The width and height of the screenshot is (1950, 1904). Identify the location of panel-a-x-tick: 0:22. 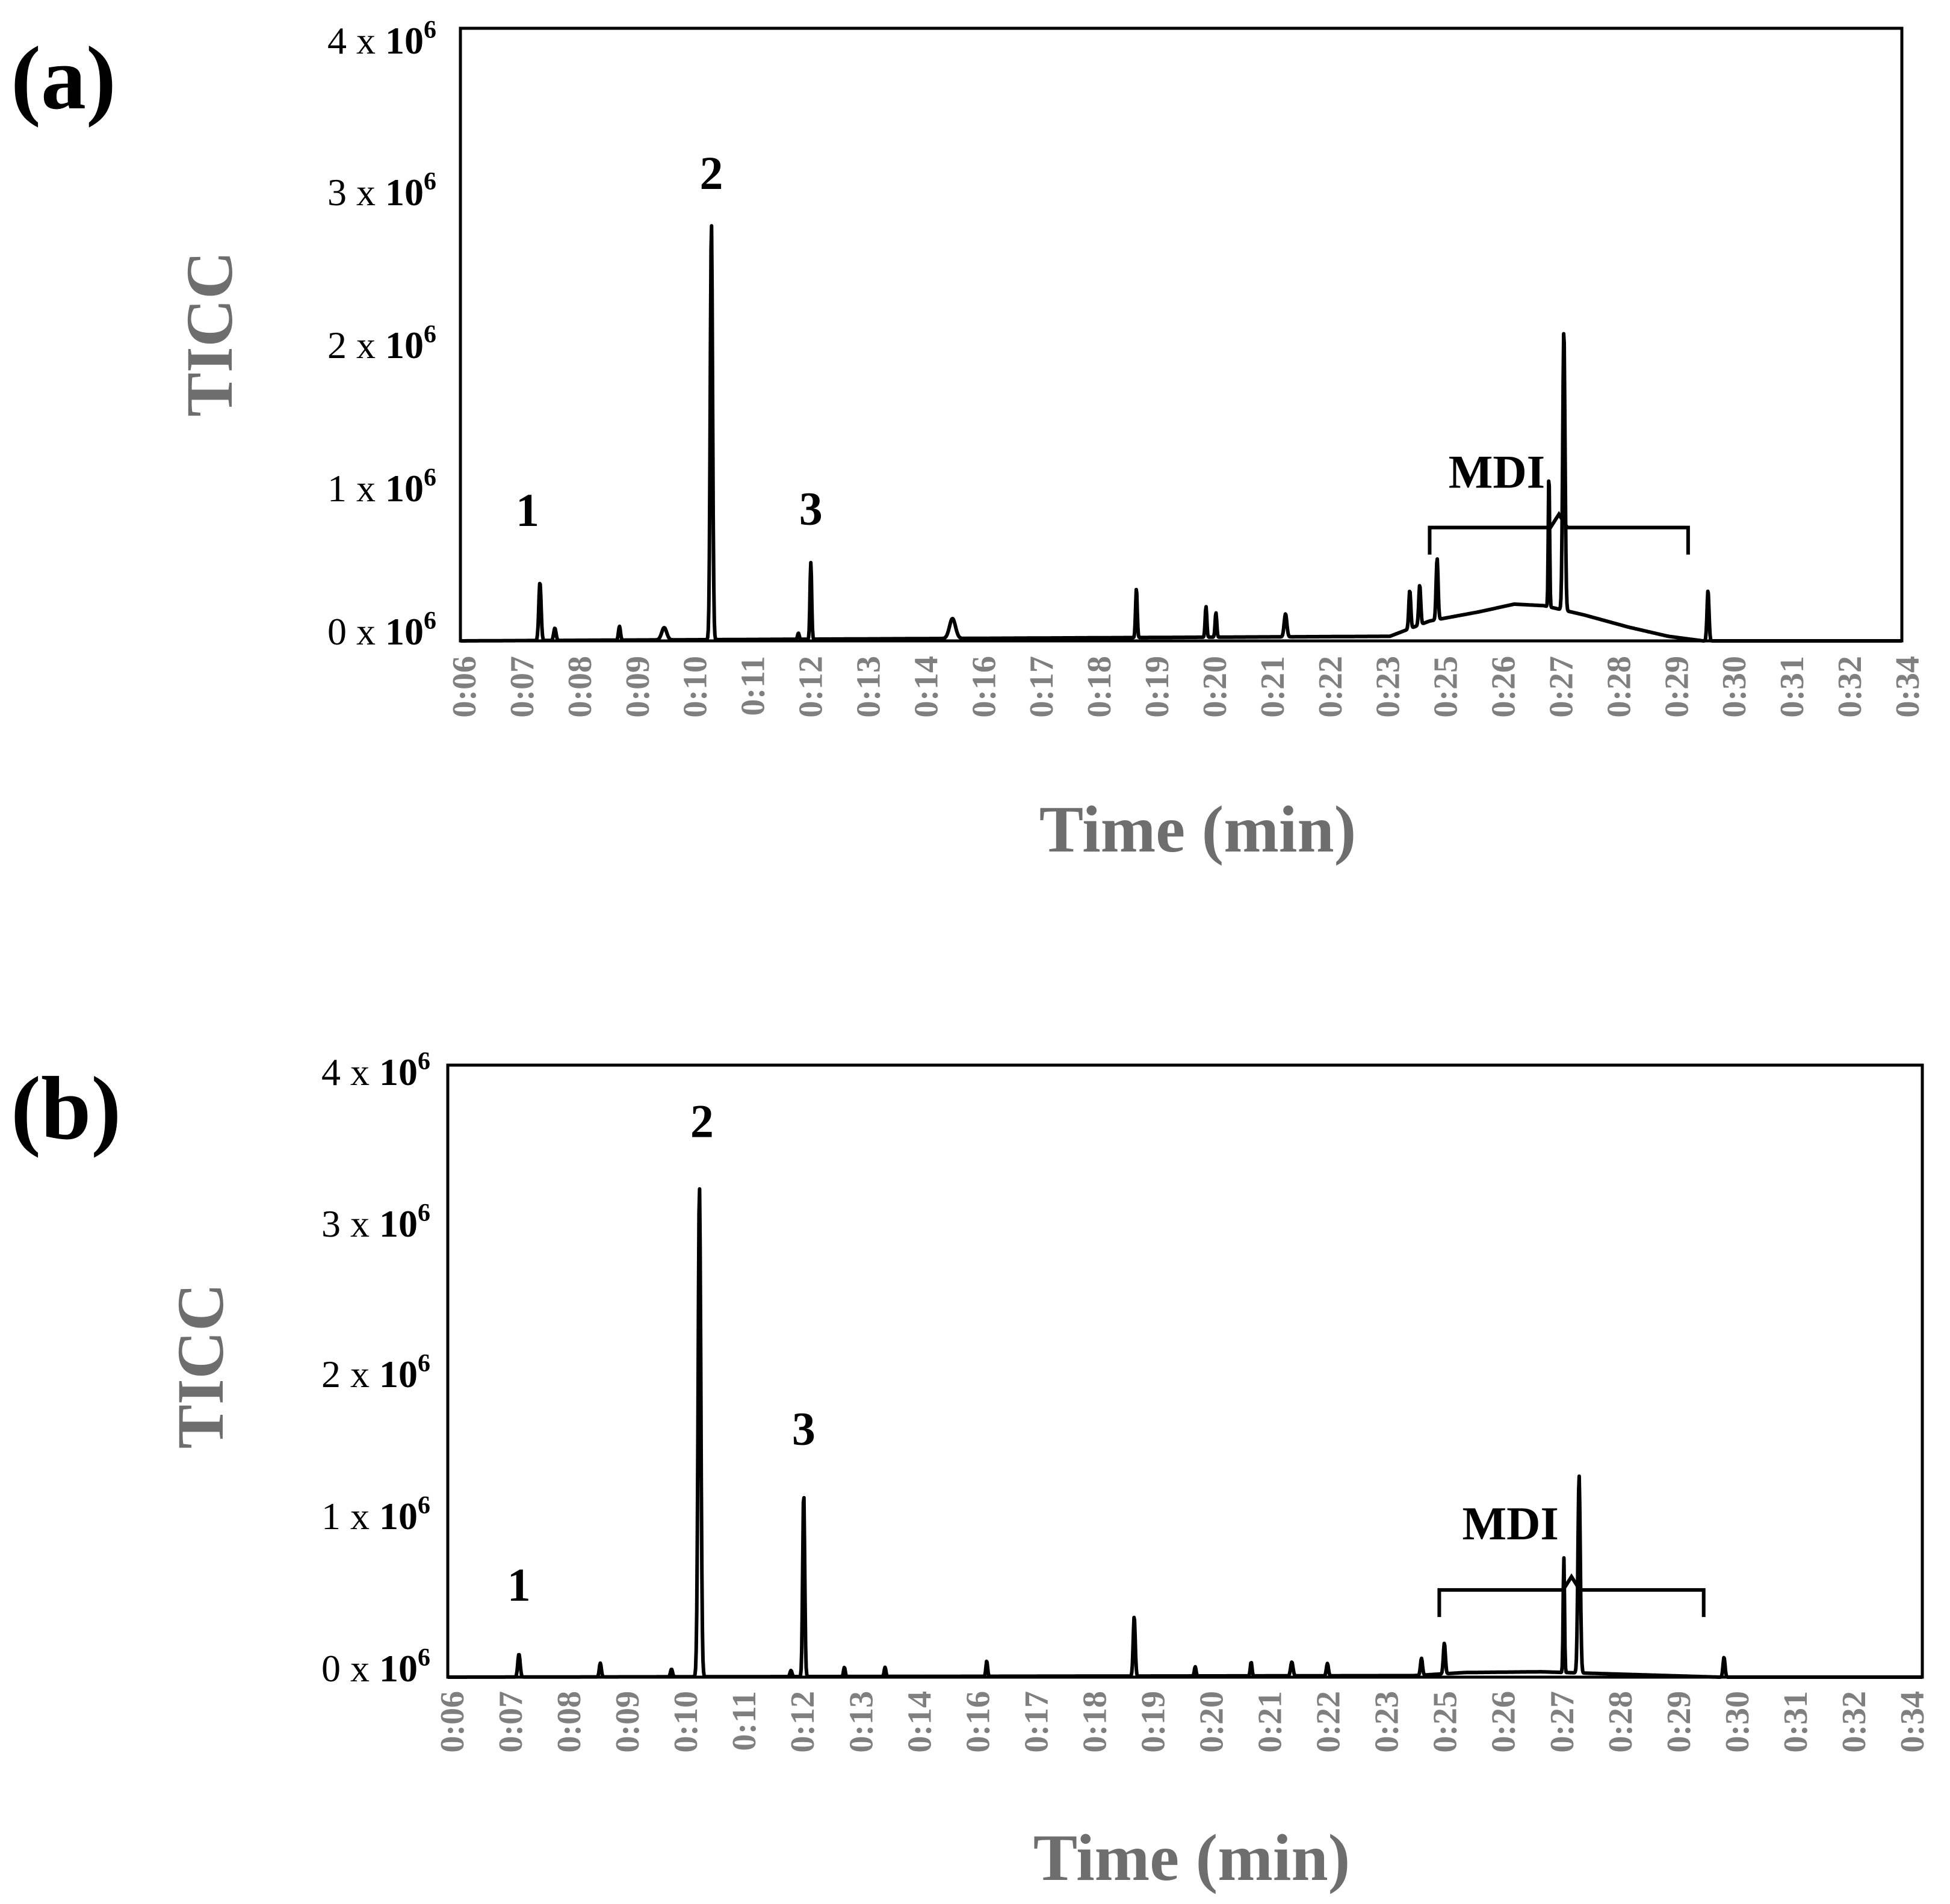
(1330, 687).